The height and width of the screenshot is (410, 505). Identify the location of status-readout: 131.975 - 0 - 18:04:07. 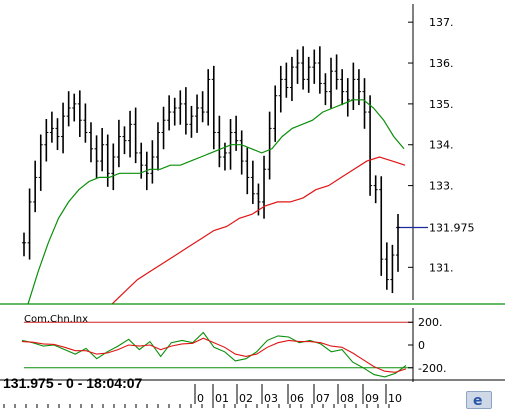
(73, 383).